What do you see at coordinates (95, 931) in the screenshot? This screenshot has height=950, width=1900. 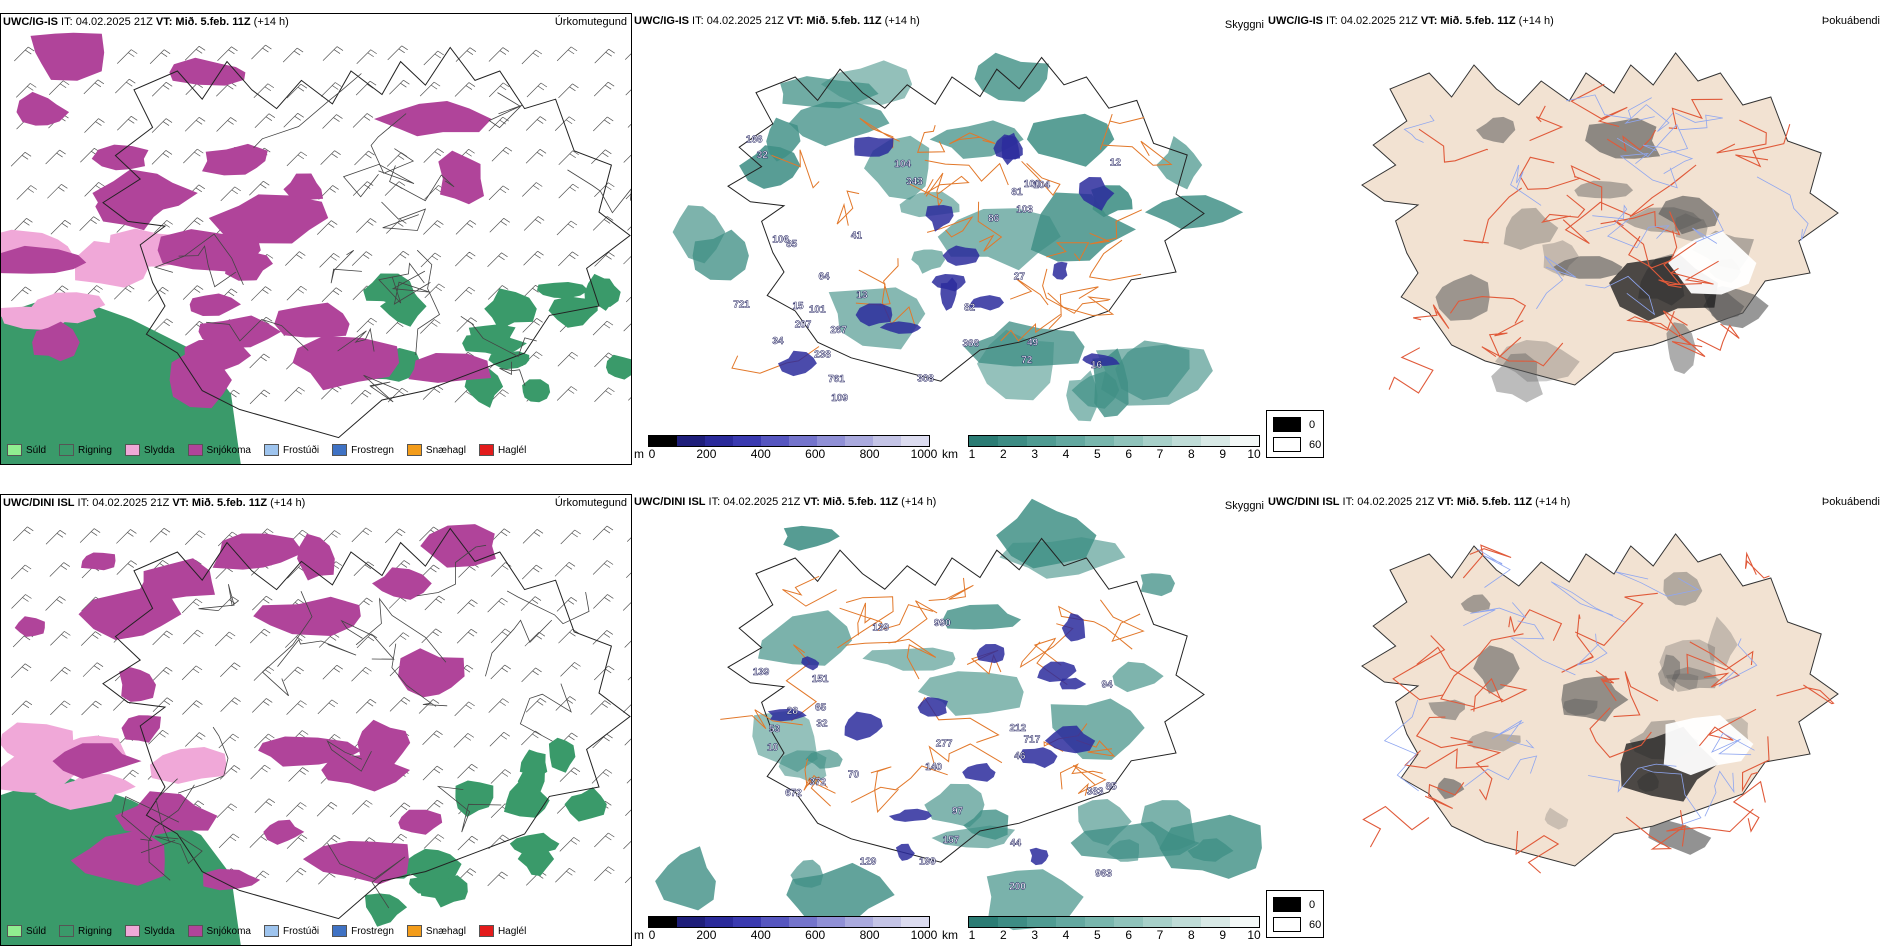 I see `legend-label: Rigning` at bounding box center [95, 931].